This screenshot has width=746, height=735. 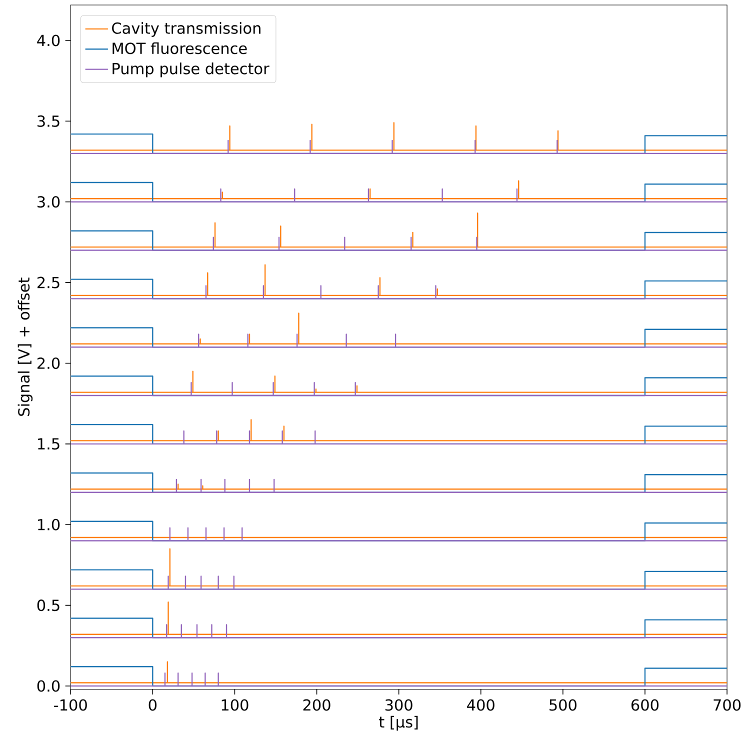 I want to click on x-tick-label: 0, so click(x=152, y=705).